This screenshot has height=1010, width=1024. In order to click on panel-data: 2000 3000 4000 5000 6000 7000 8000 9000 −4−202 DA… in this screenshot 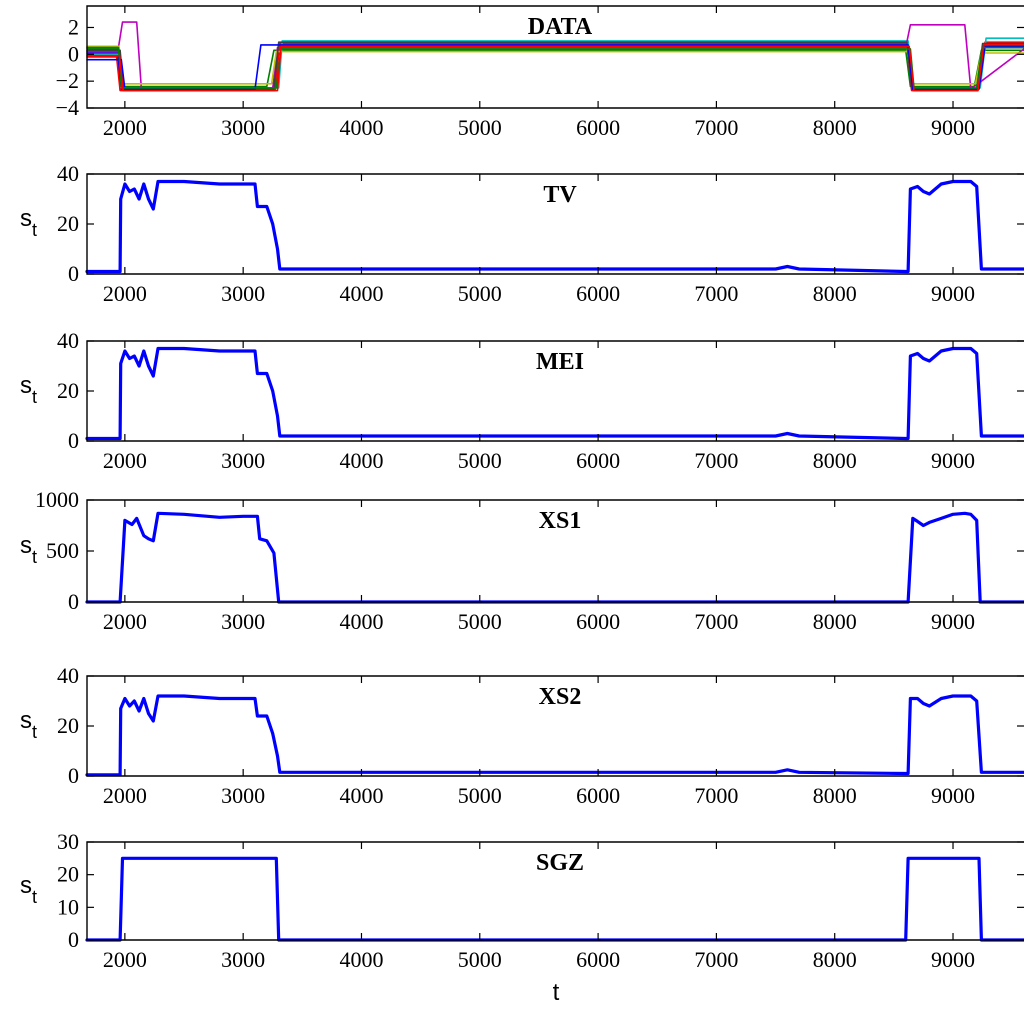, I will do `click(540, 72)`.